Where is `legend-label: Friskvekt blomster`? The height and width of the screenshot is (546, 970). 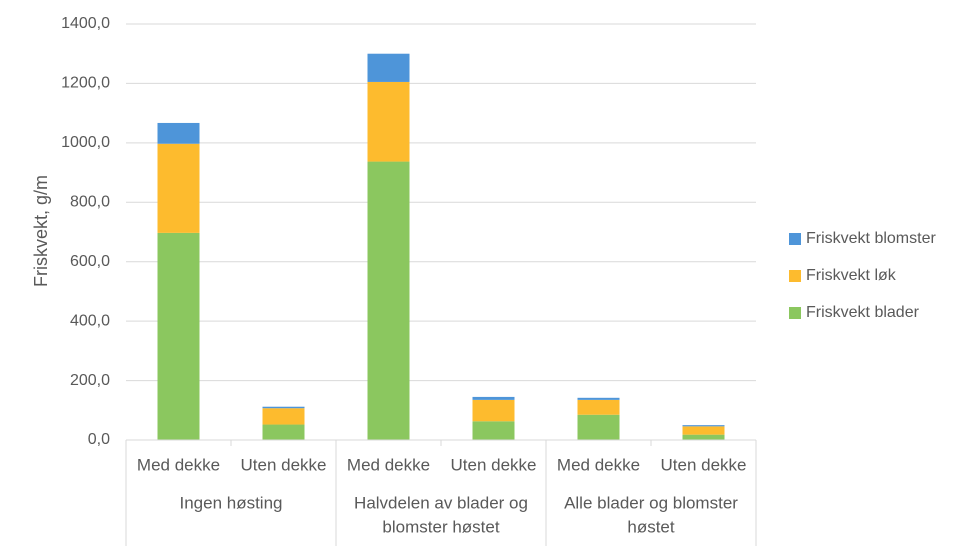 legend-label: Friskvekt blomster is located at coordinates (871, 238).